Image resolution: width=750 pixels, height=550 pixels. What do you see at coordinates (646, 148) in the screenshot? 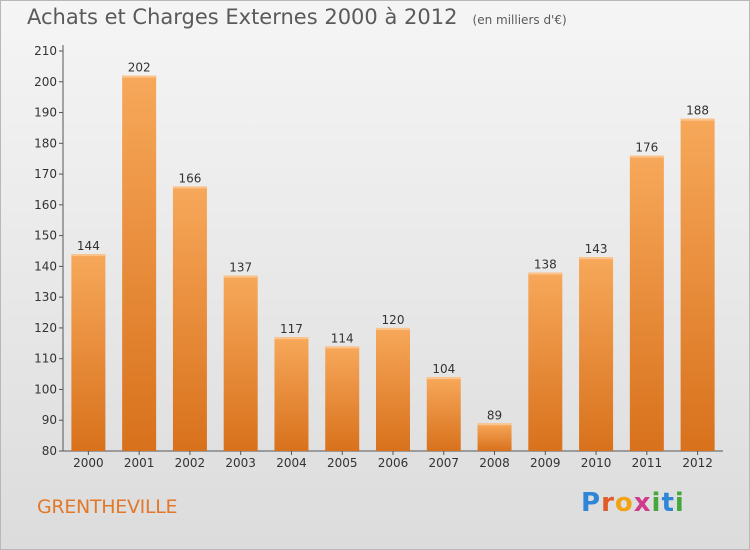
I see `value-label: 176` at bounding box center [646, 148].